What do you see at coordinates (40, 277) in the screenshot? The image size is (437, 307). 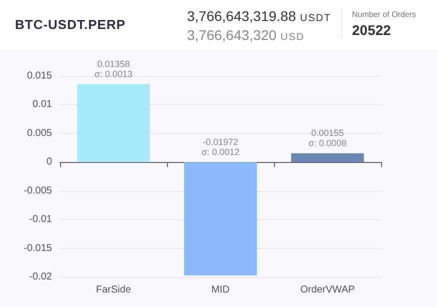 I see `y-tick-label: -0.02` at bounding box center [40, 277].